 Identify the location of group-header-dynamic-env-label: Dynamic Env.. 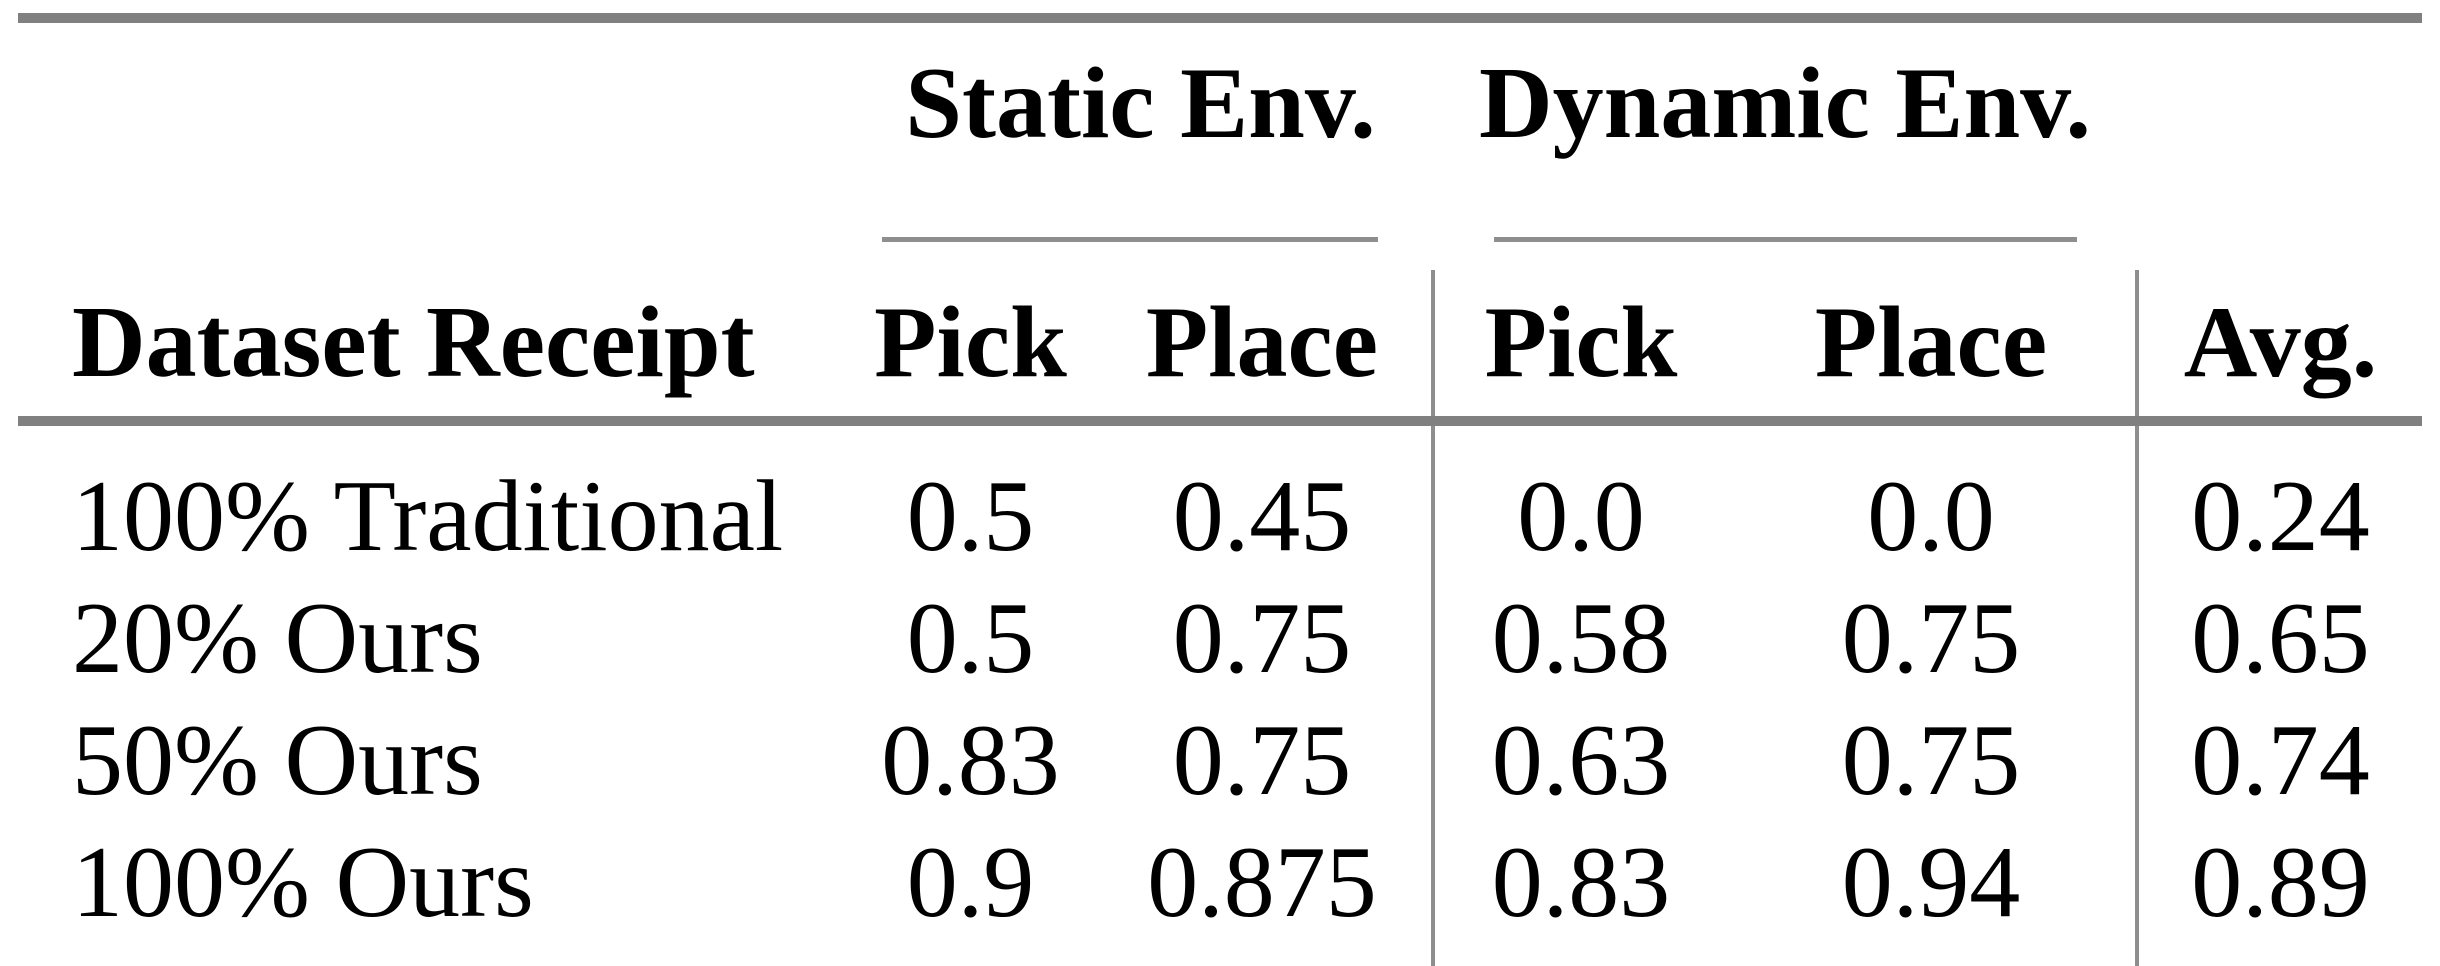
(1785, 103).